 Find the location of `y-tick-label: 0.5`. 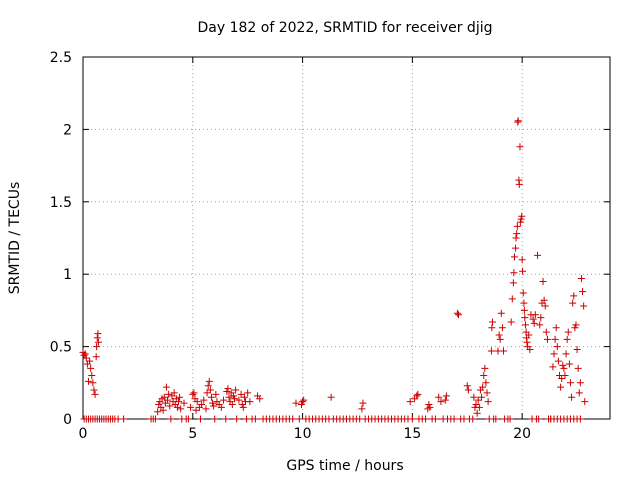

y-tick-label: 0.5 is located at coordinates (61, 348).